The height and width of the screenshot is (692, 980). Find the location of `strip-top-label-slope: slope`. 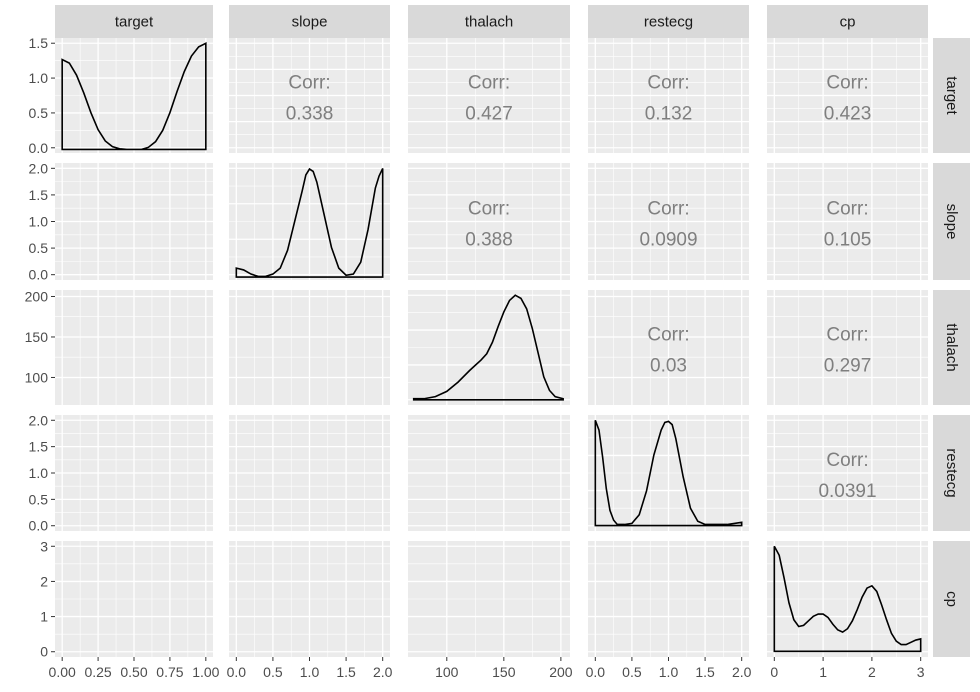

strip-top-label-slope: slope is located at coordinates (310, 22).